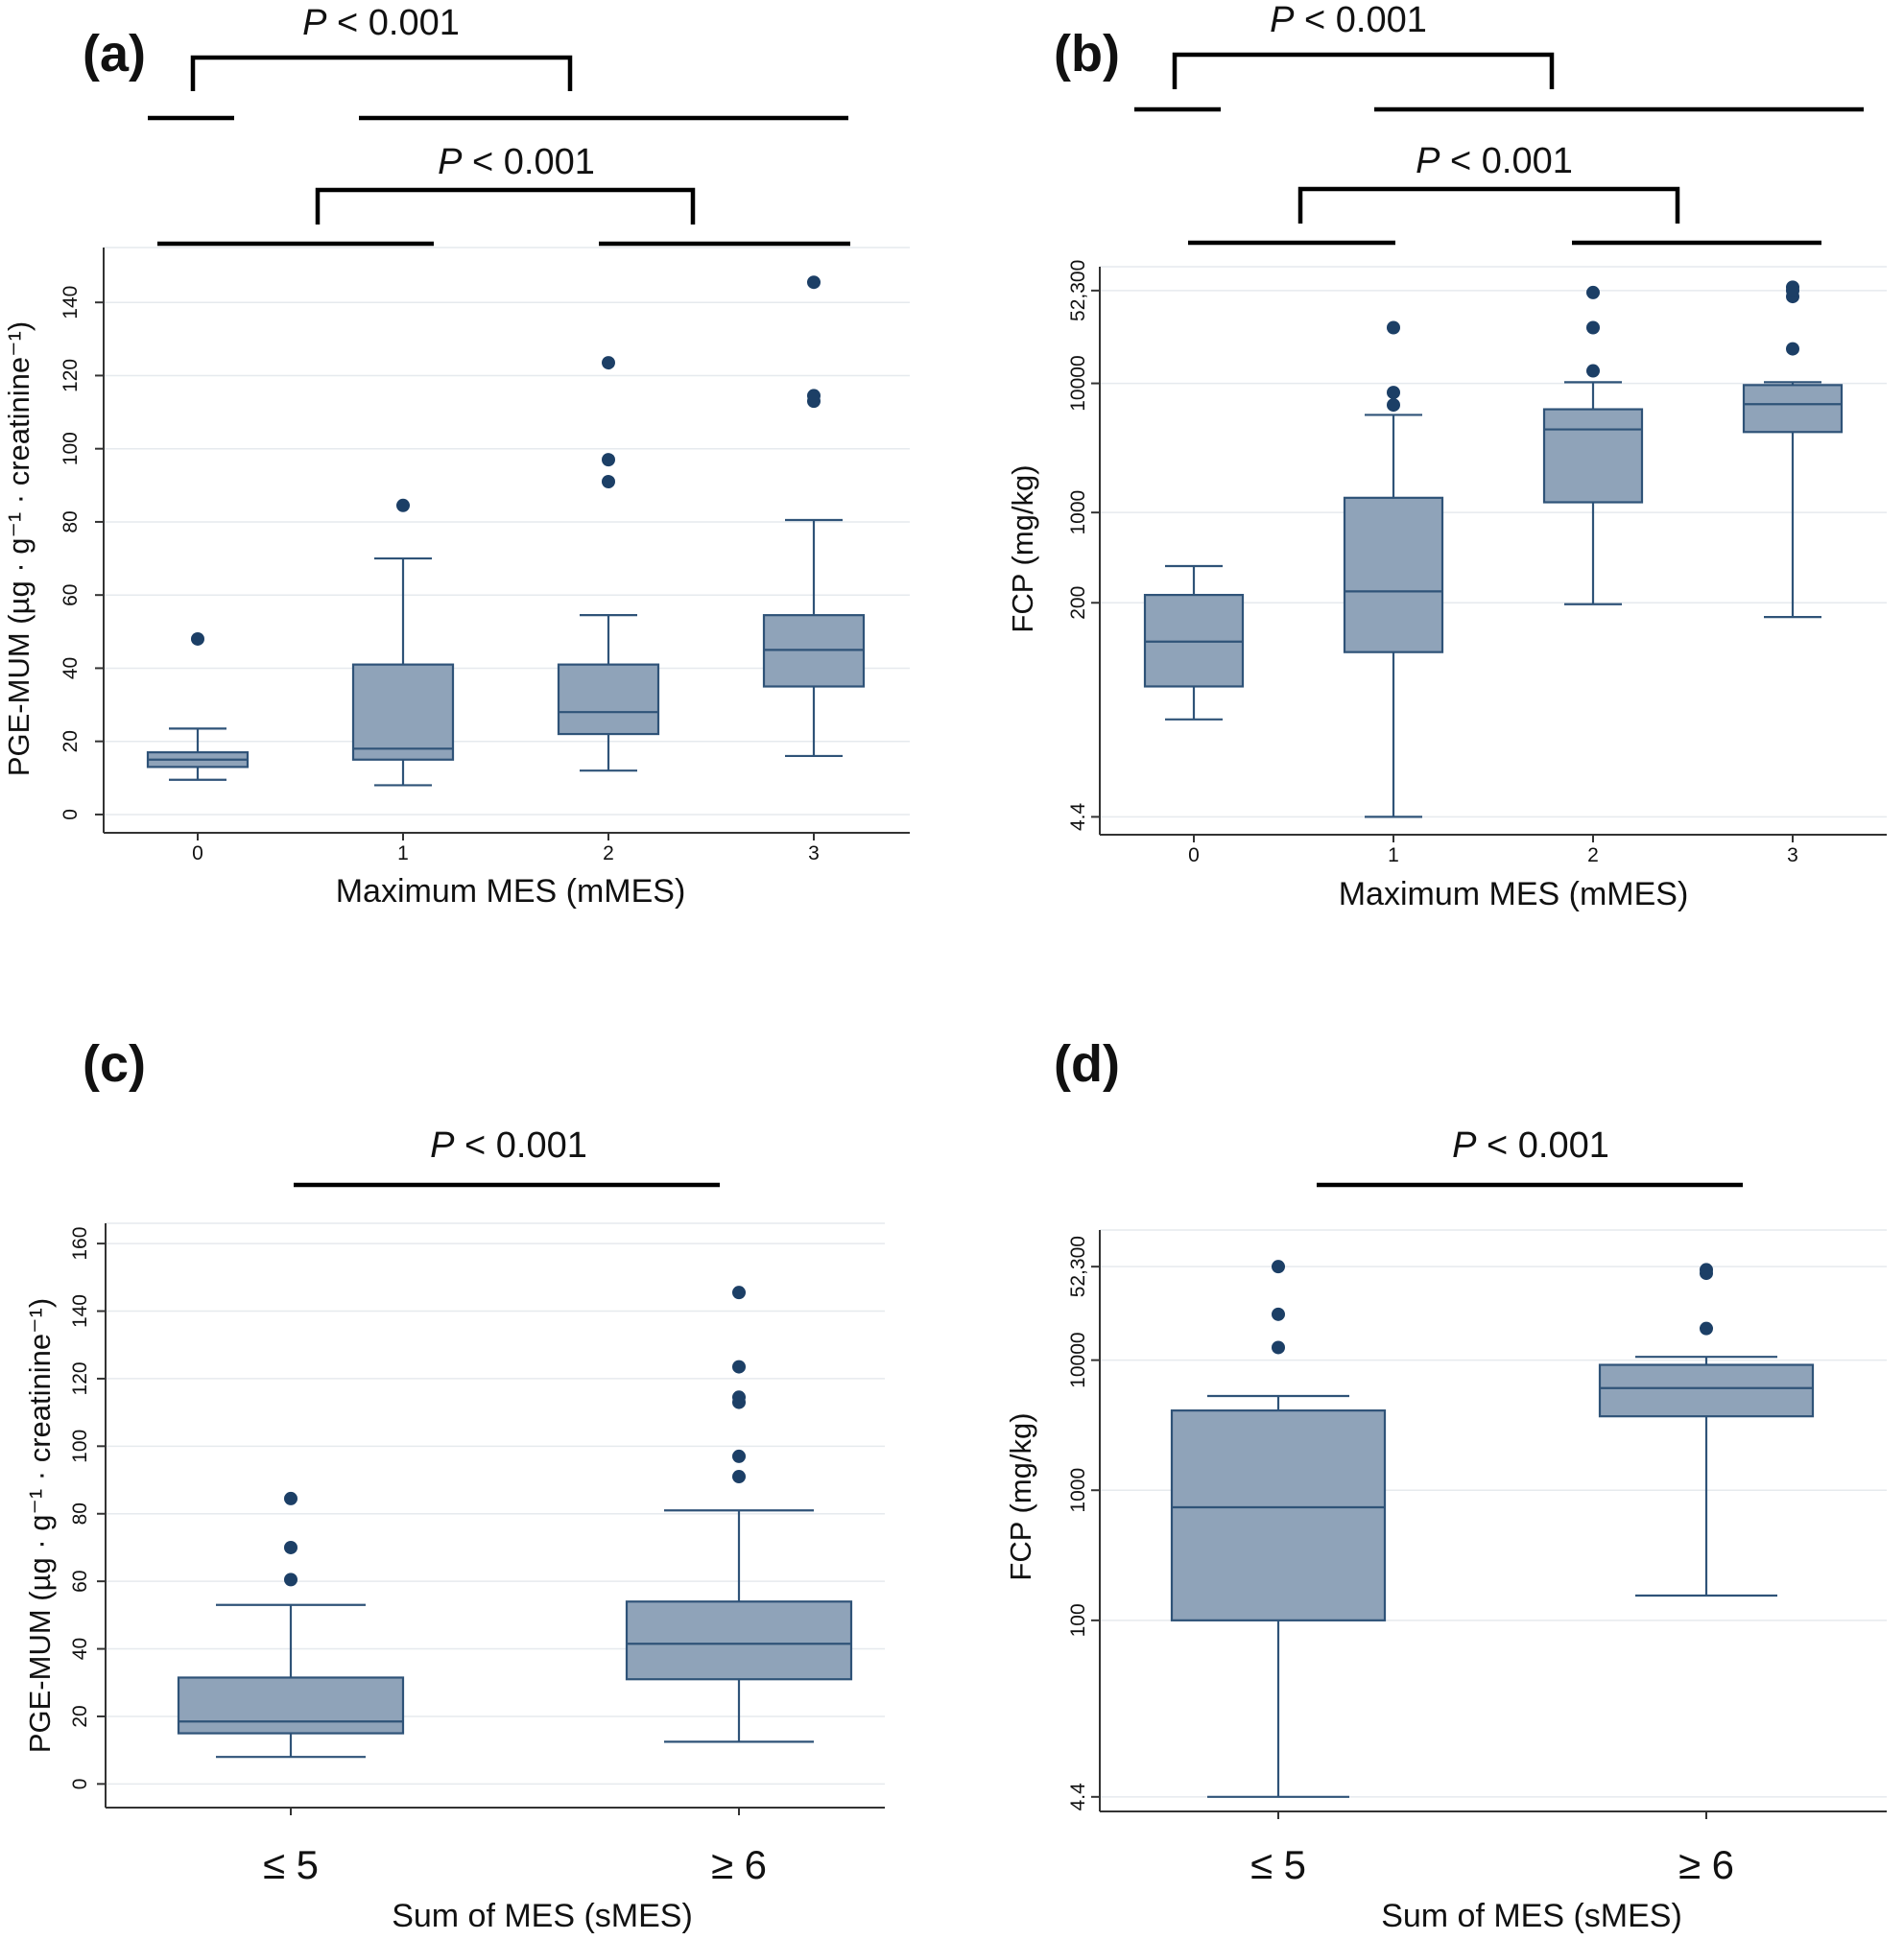  I want to click on panel-label-d: (d), so click(1087, 1064).